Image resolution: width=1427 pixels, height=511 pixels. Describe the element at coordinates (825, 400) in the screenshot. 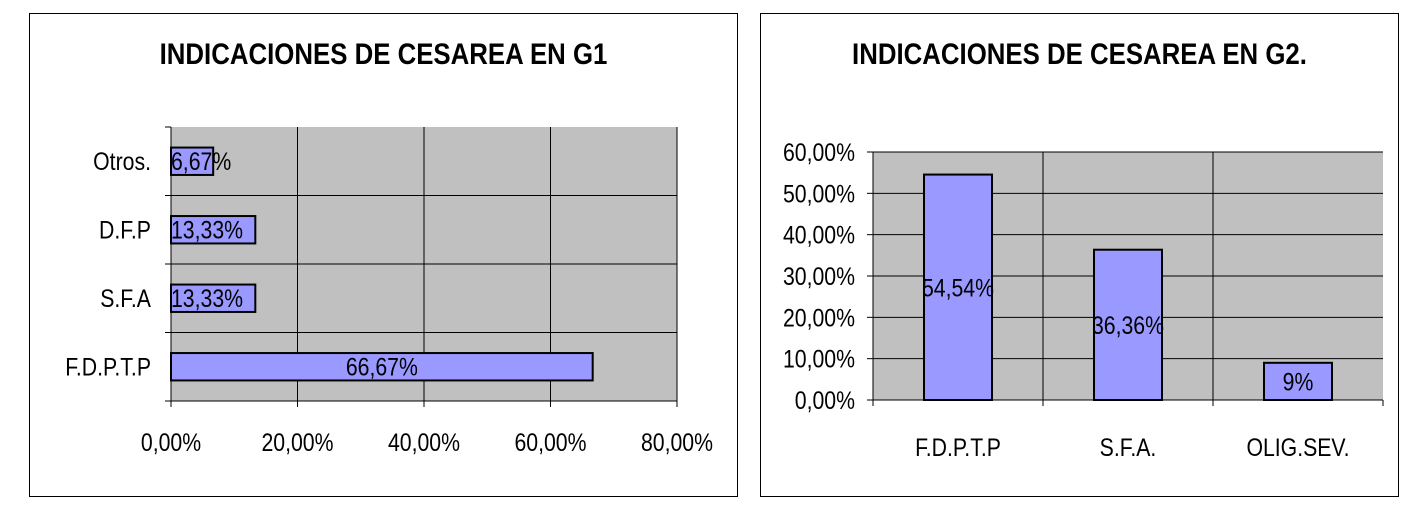

I see `y-tick-label: 0,00%` at that location.